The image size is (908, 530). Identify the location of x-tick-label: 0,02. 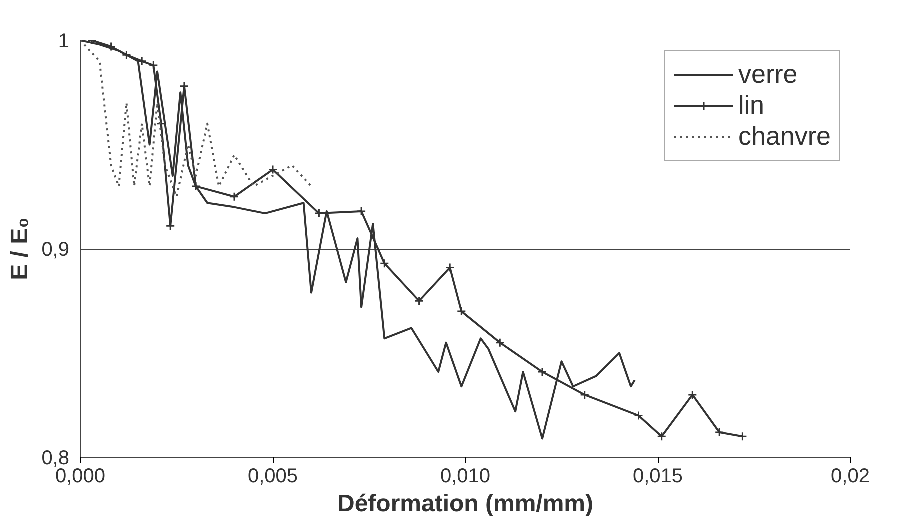
(850, 477).